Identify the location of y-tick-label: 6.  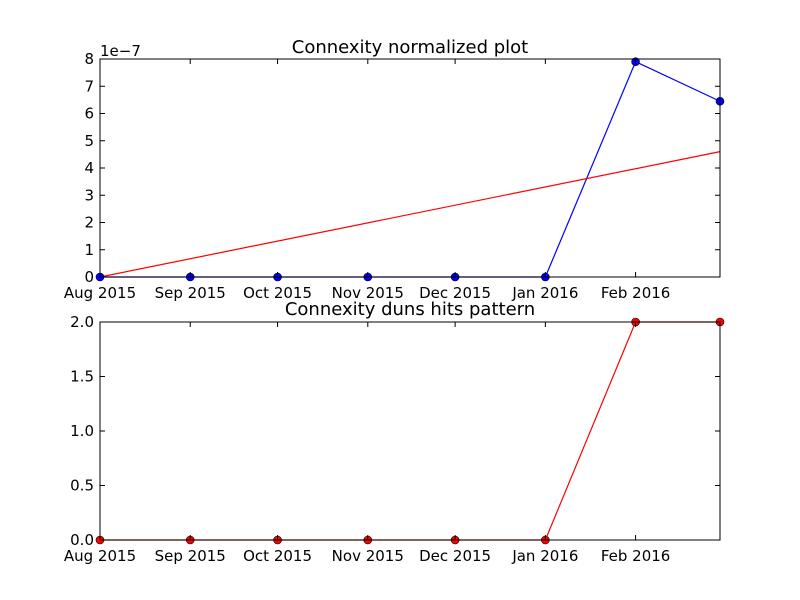
(89, 114).